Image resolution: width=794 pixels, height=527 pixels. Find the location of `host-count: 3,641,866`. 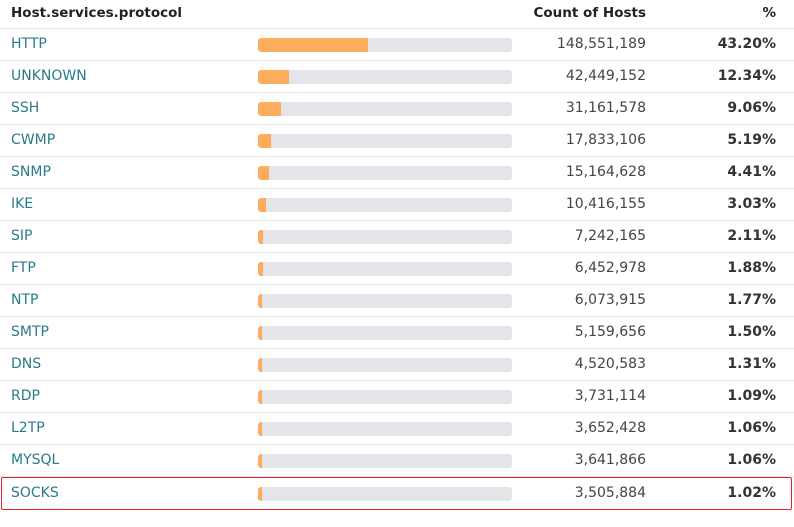

host-count: 3,641,866 is located at coordinates (610, 460).